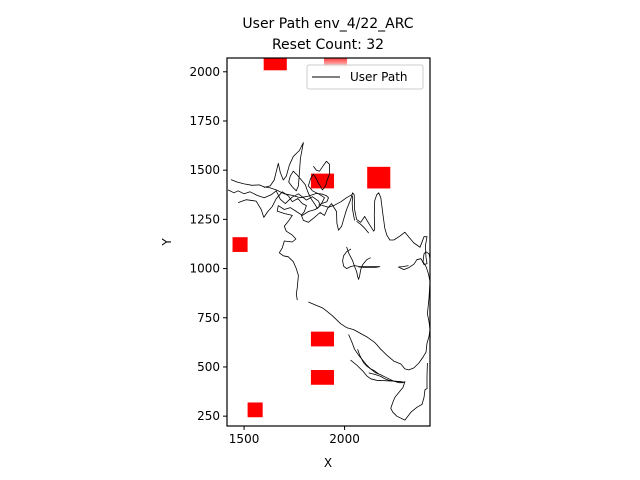 The image size is (640, 480). Describe the element at coordinates (344, 439) in the screenshot. I see `x-tick-label: 2000` at that location.